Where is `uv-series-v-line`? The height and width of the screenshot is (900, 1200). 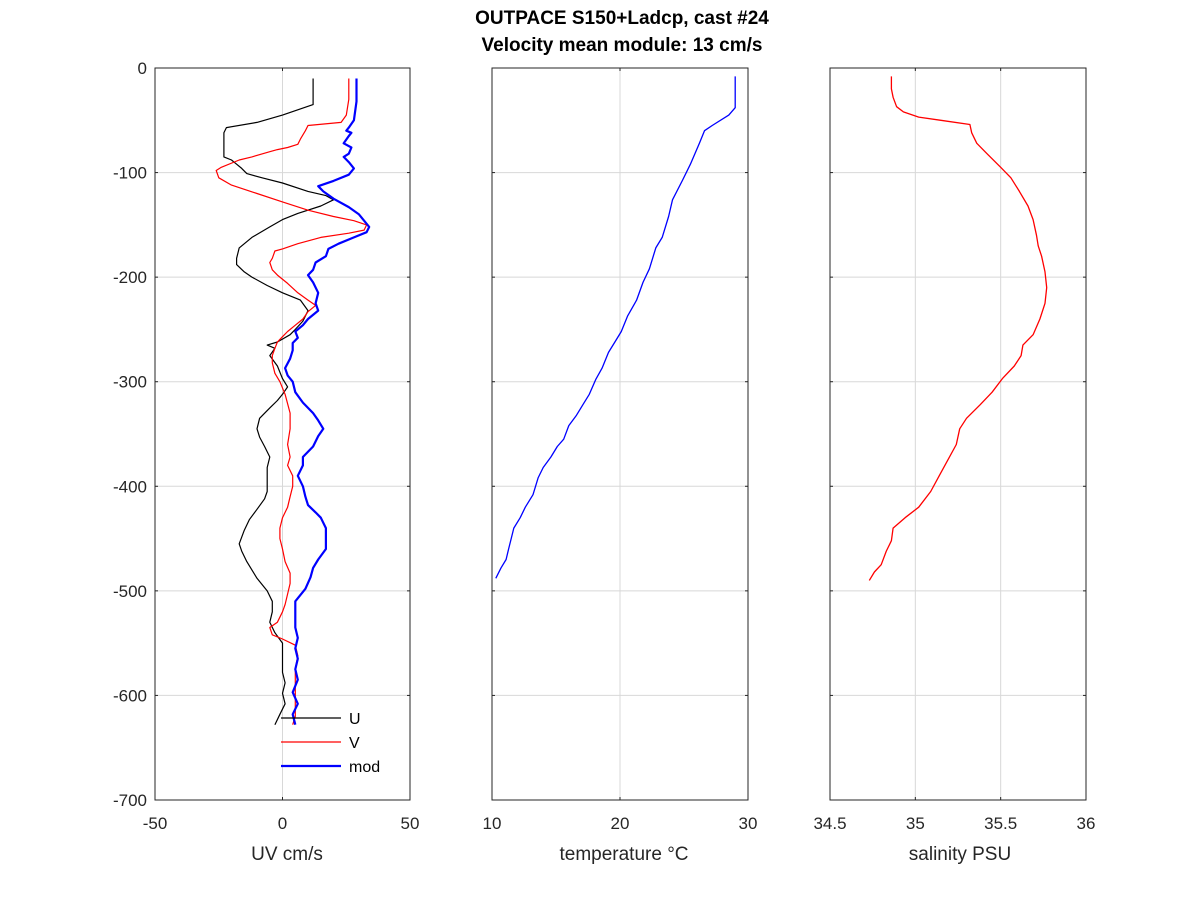 uv-series-v-line is located at coordinates (291, 401).